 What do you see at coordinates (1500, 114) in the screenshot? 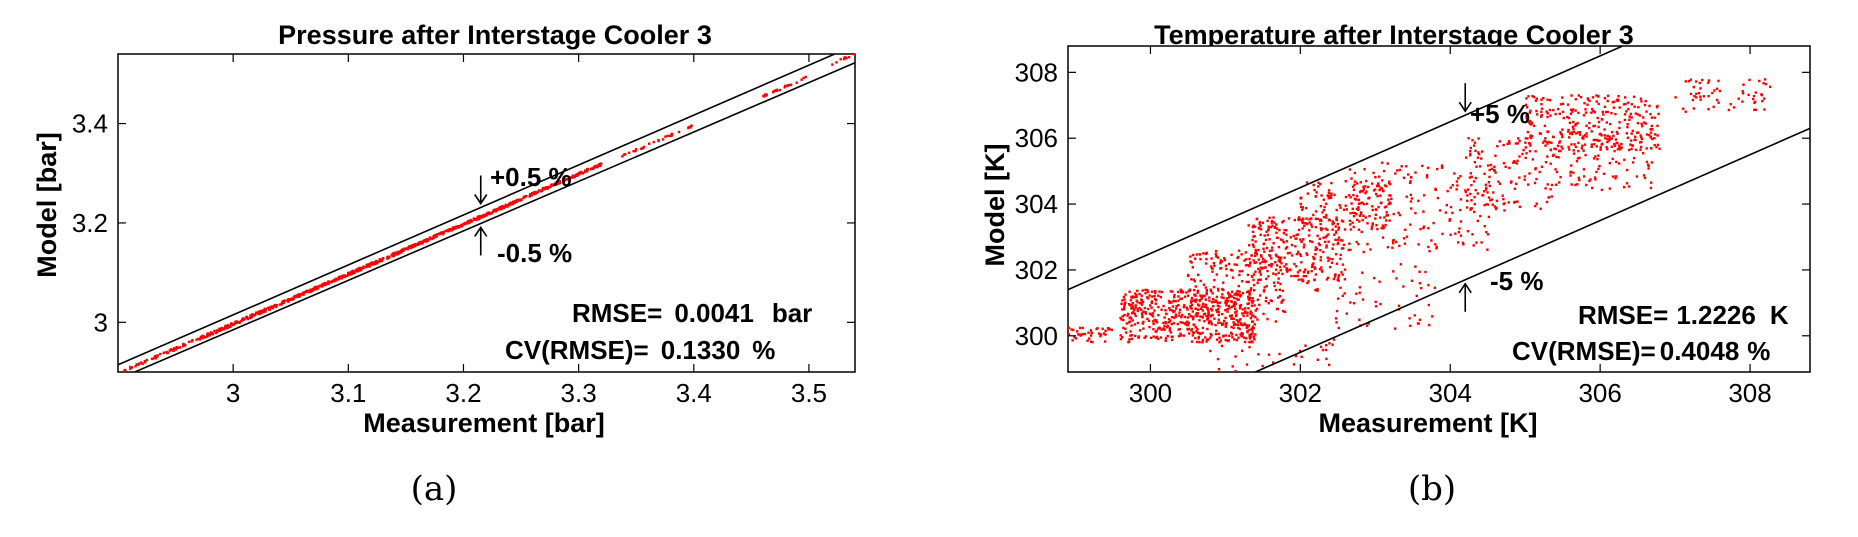
I see `chart-b-band-upper-label: +5 %` at bounding box center [1500, 114].